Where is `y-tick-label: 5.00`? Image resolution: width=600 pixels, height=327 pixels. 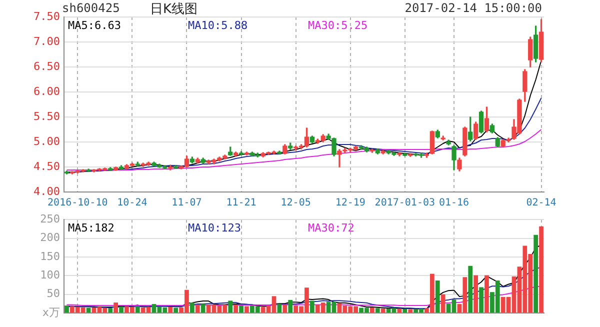 y-tick-label: 5.00 is located at coordinates (47, 141).